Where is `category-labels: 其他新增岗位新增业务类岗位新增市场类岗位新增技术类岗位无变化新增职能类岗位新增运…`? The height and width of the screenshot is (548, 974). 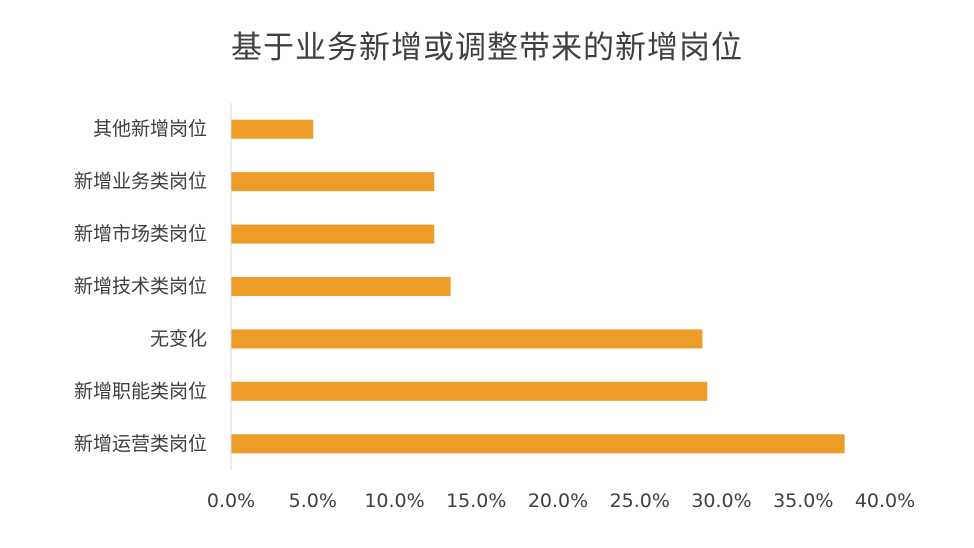
category-labels: 其他新增岗位新增业务类岗位新增市场类岗位新增技术类岗位无变化新增职能类岗位新增运… is located at coordinates (140, 286).